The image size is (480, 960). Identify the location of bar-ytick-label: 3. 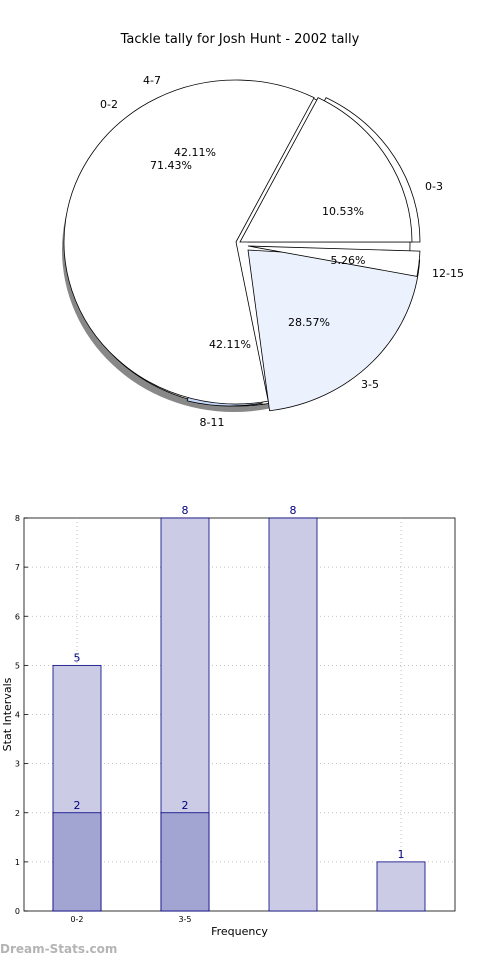
(17, 764).